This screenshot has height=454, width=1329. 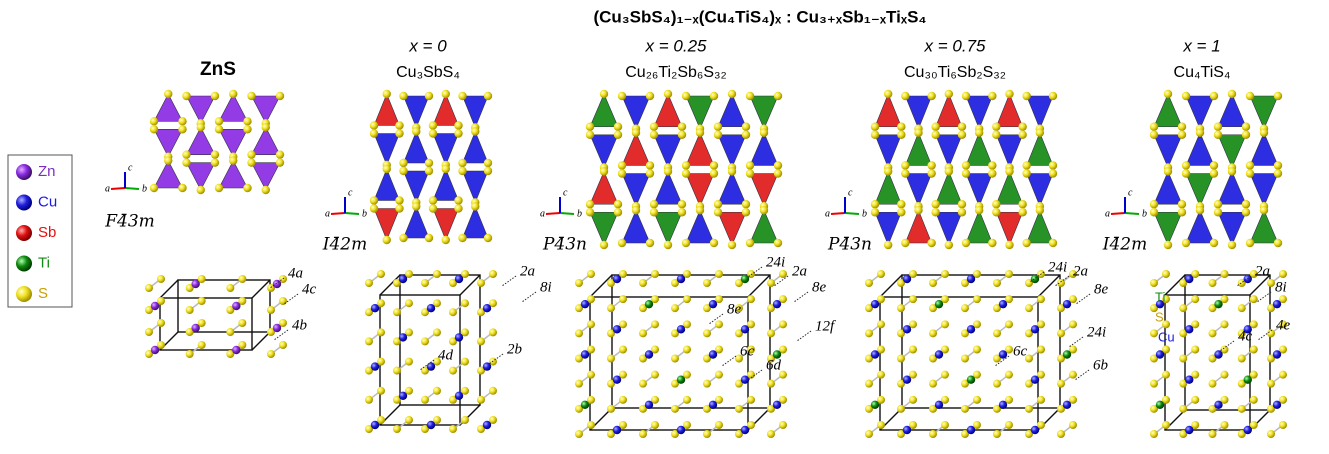 I want to click on site-leader, so click(x=1082, y=375).